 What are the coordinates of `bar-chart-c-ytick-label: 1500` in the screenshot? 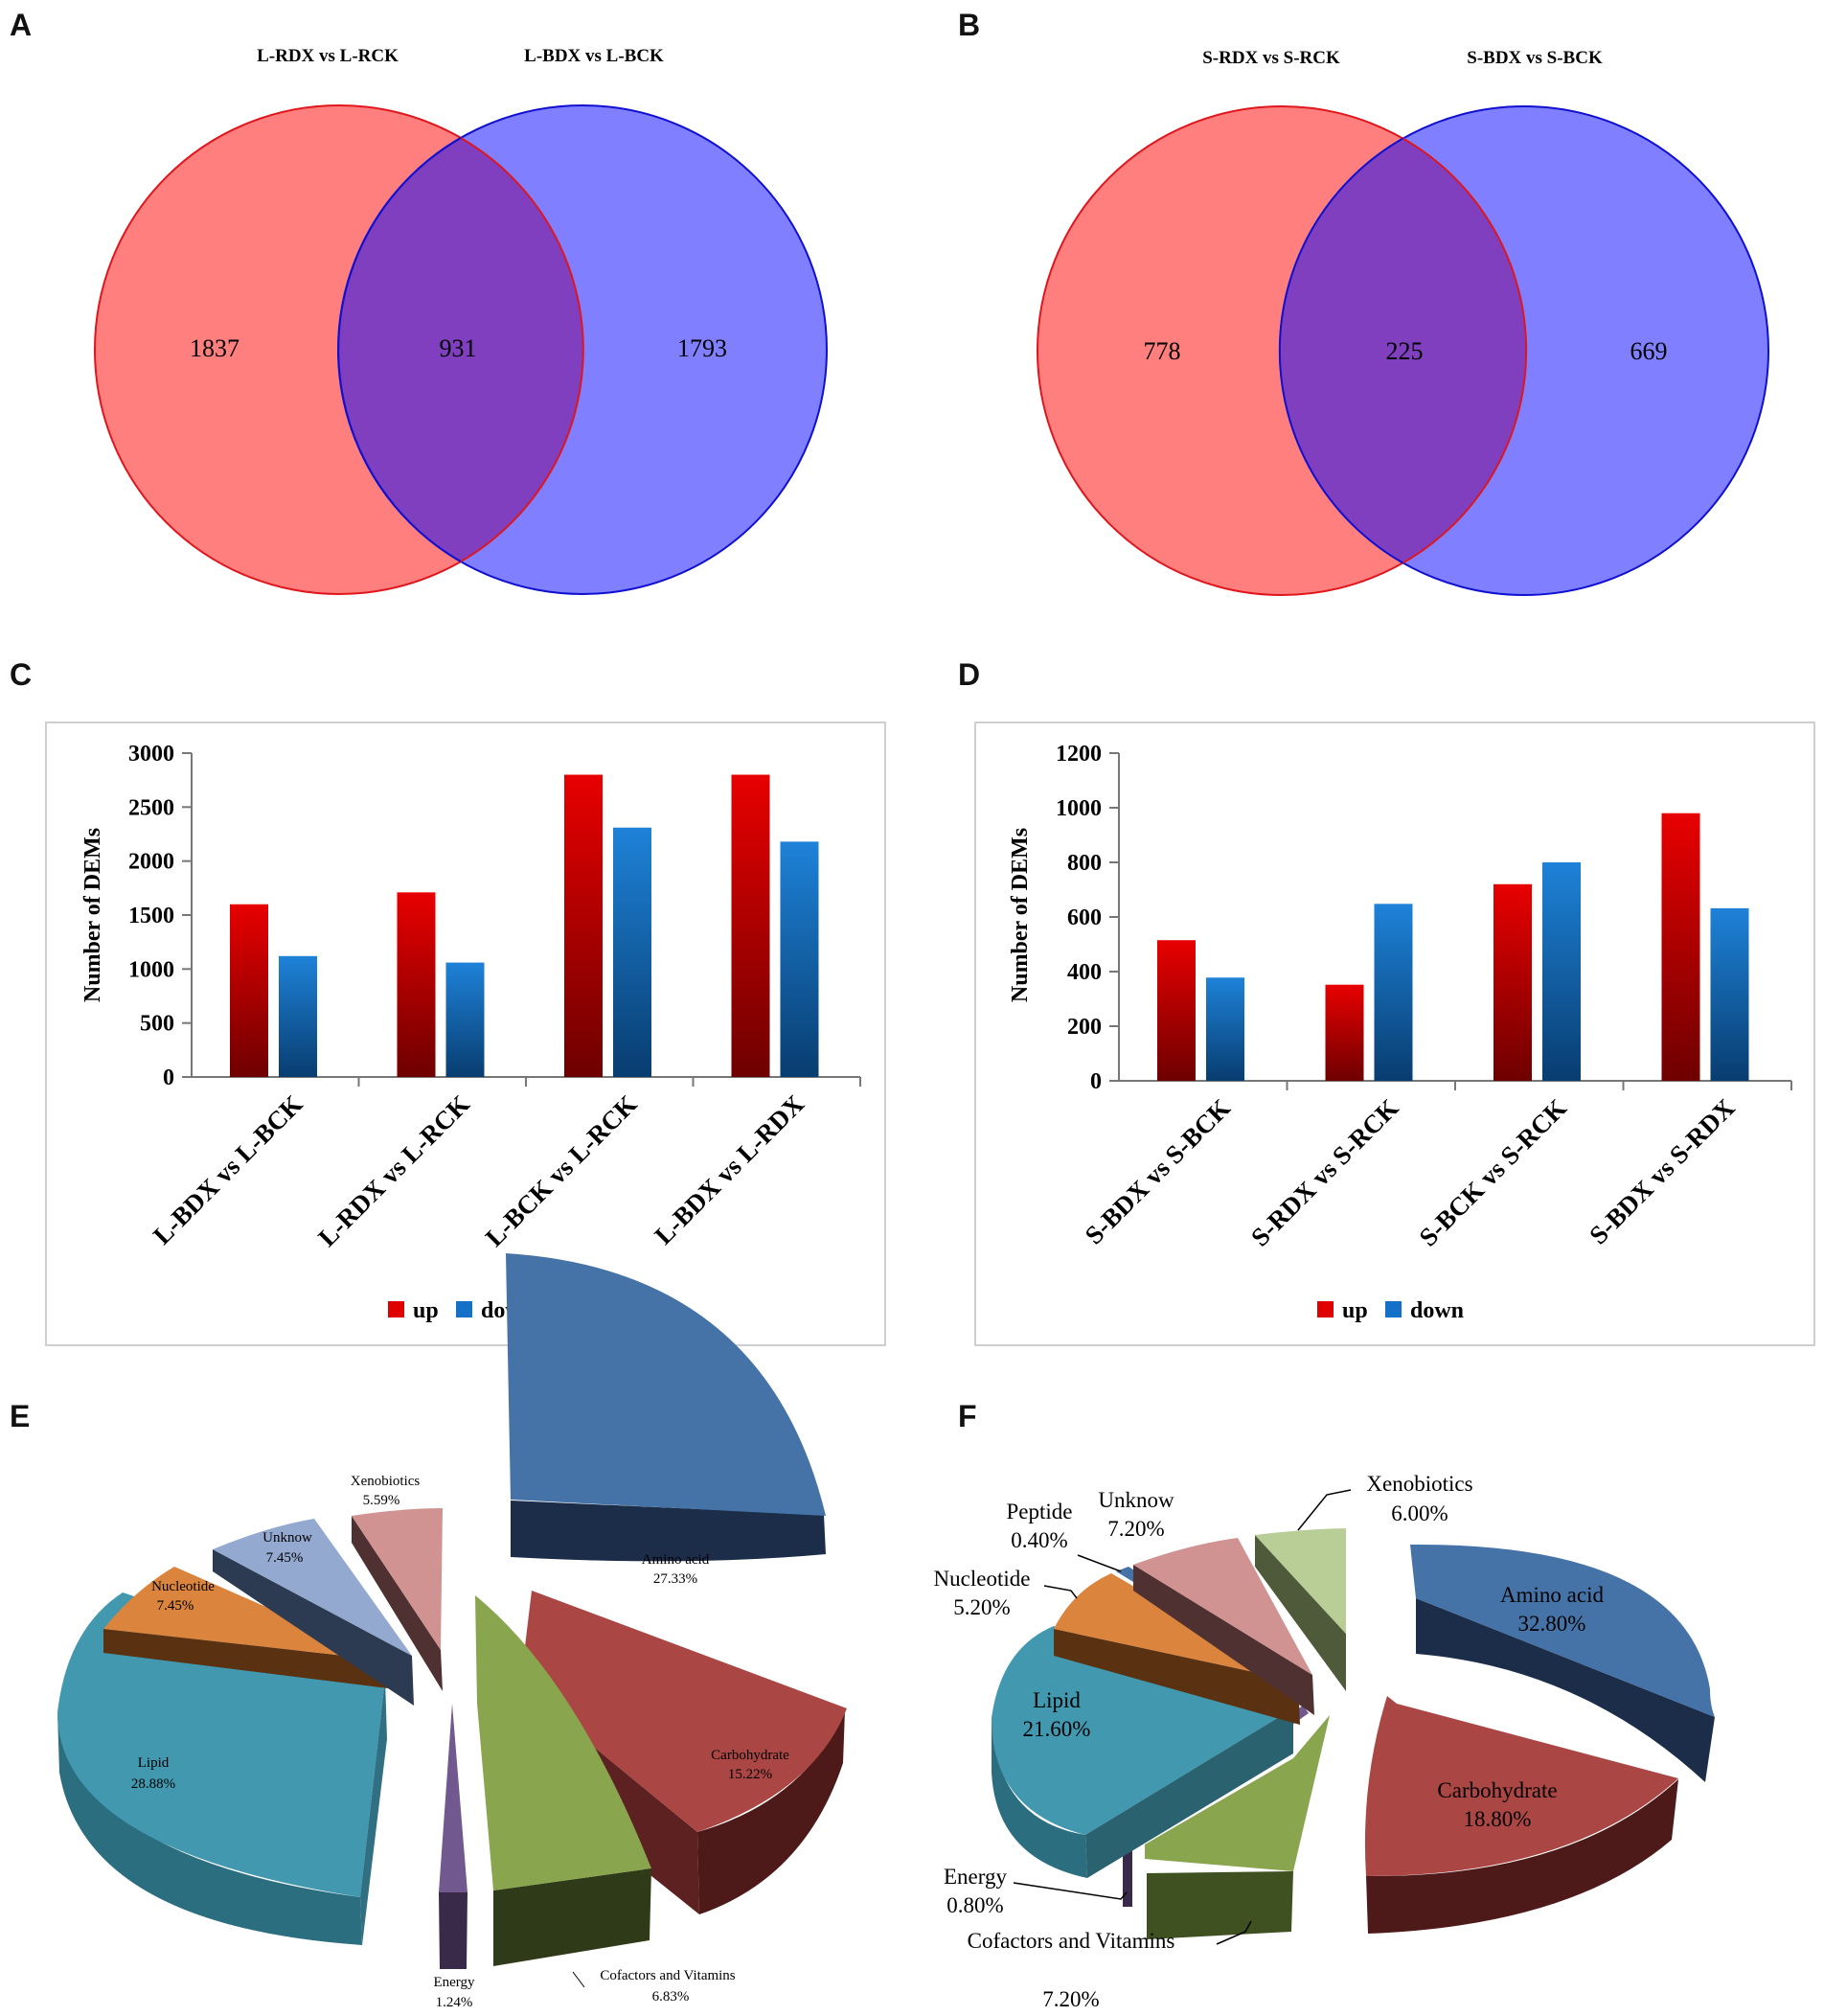 It's located at (151, 916).